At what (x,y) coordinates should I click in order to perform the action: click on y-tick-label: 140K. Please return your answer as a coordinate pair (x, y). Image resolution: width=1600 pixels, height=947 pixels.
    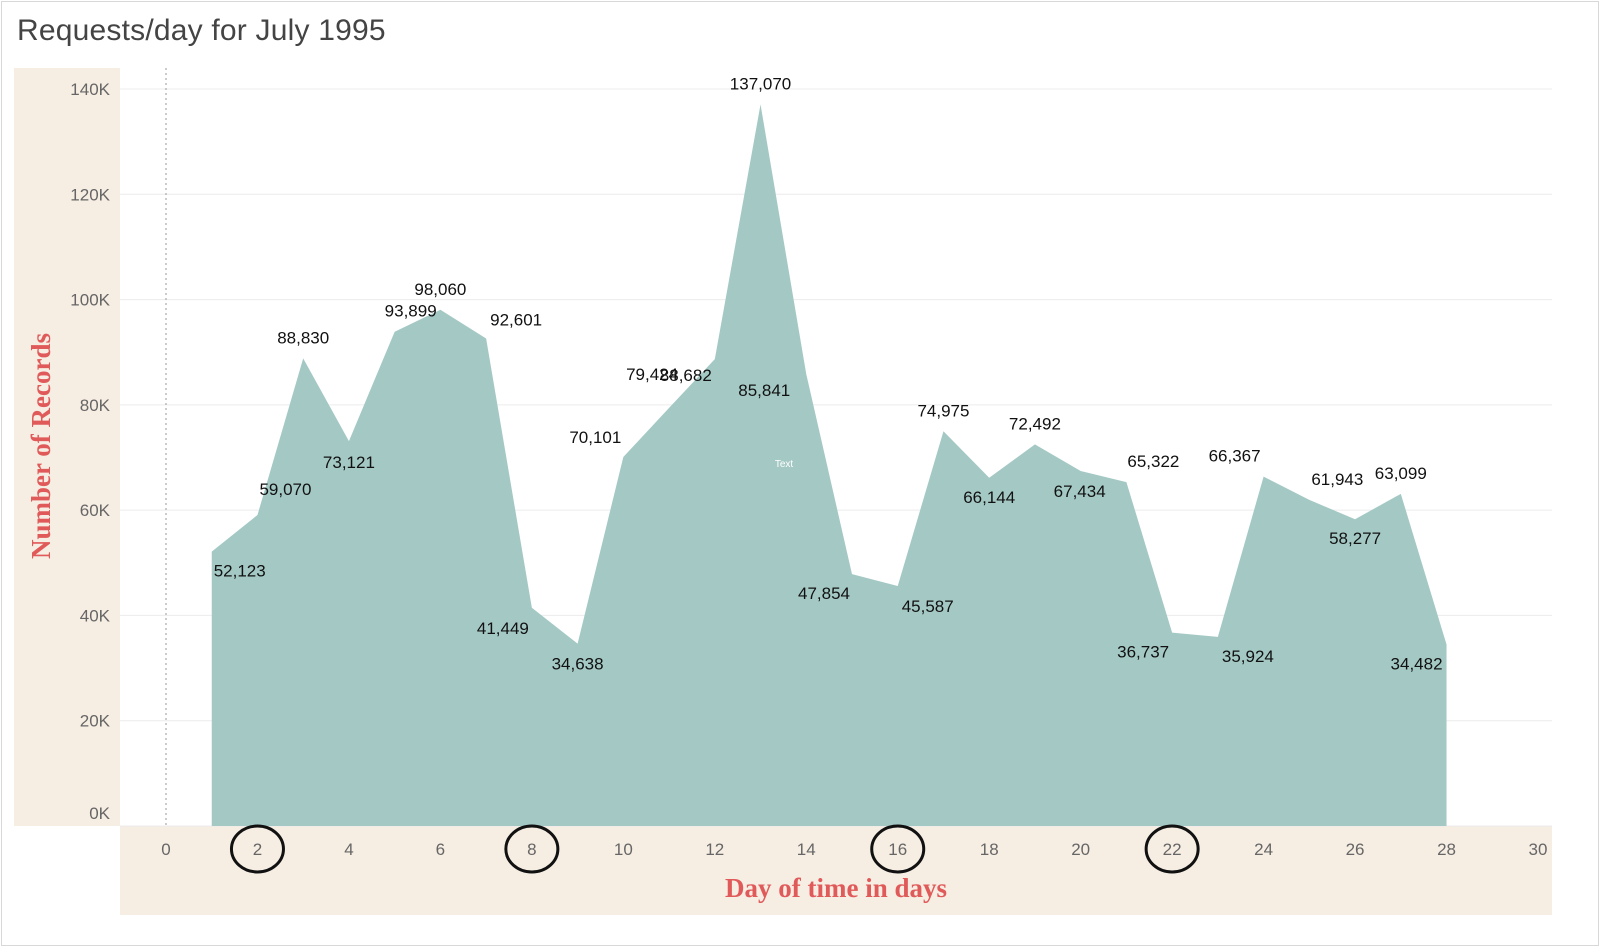
    Looking at the image, I should click on (90, 89).